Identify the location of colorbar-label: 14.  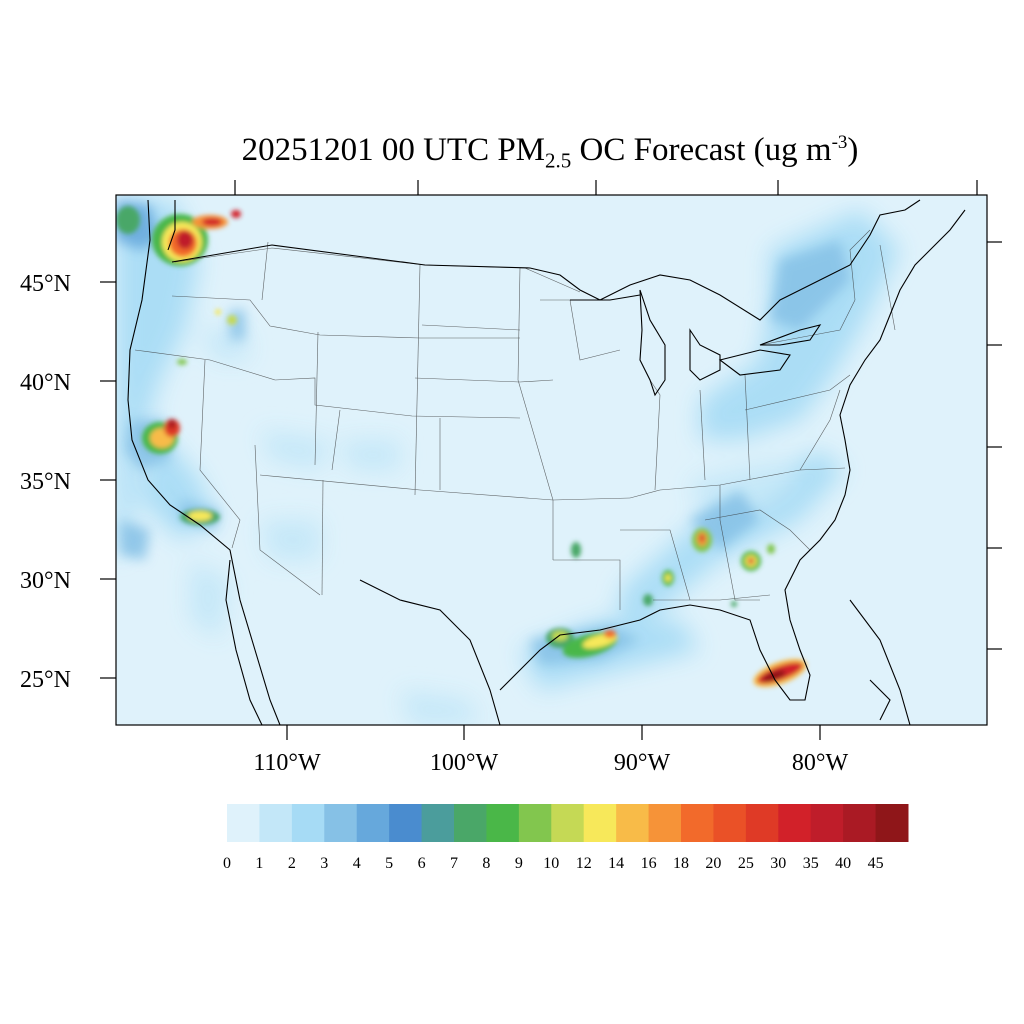
(616, 863).